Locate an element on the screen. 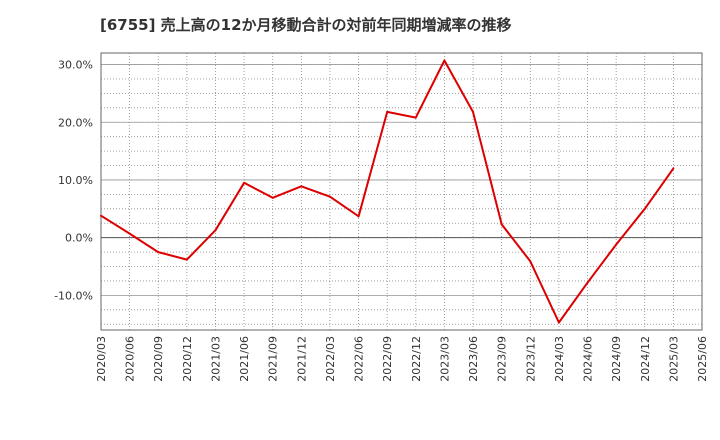  x-tick-label: 2025/03 is located at coordinates (673, 359).